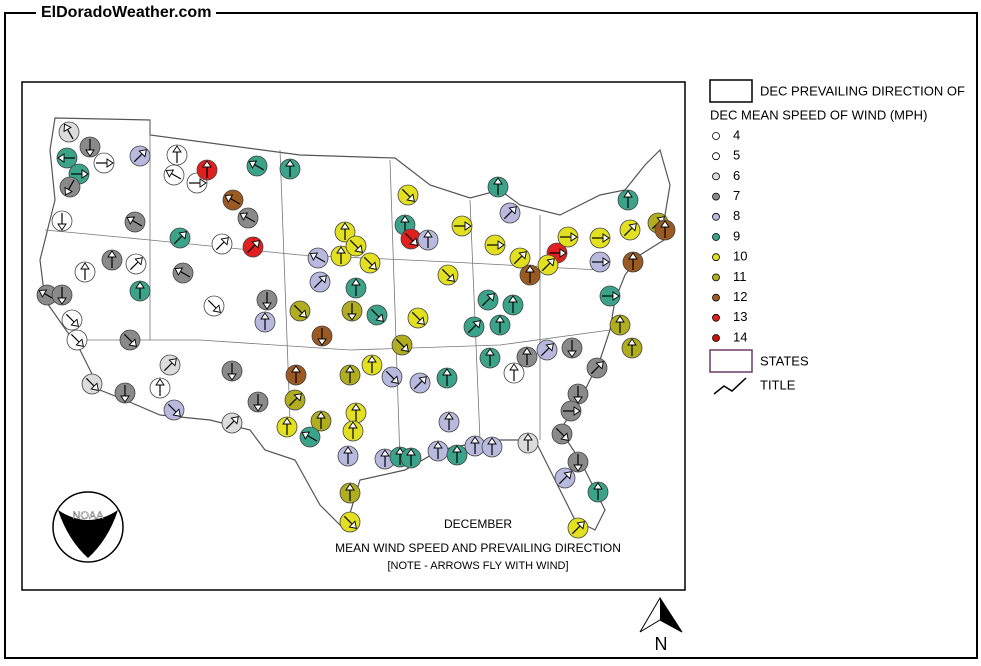 This screenshot has width=981, height=666. I want to click on map-note: [NOTE - ARROWS FLY WITH WIND], so click(477, 566).